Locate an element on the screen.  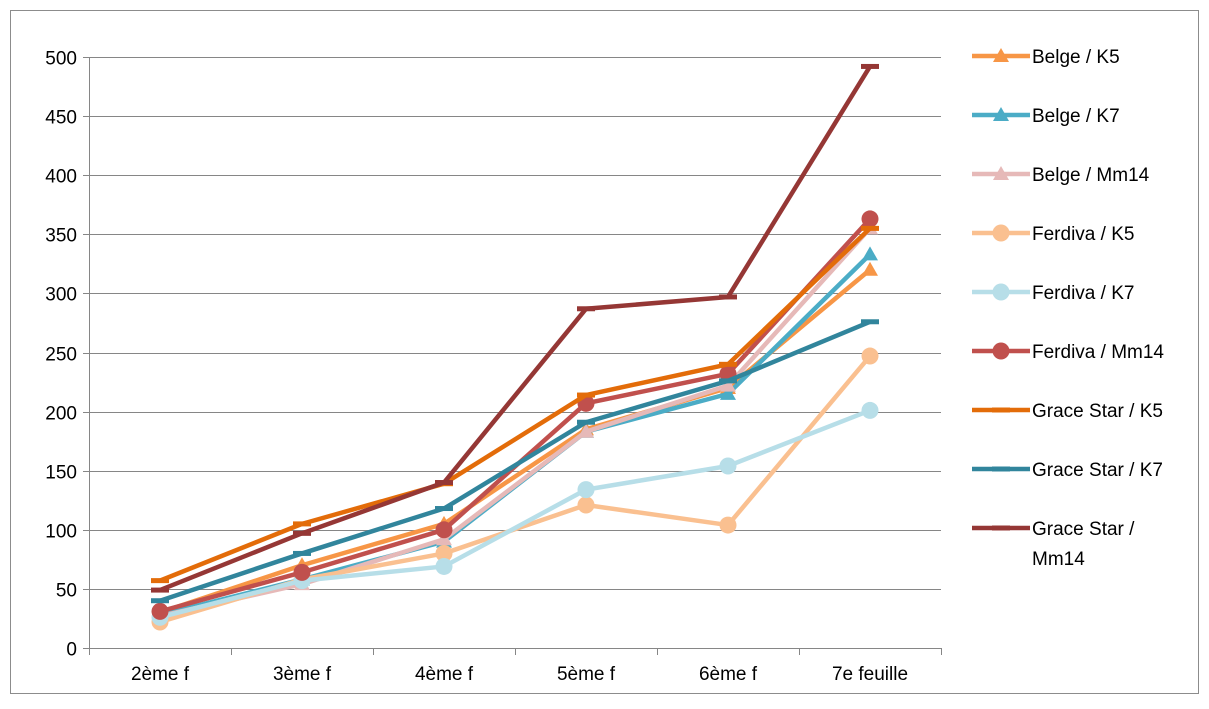
legend-item: Ferdiva / Mm14 is located at coordinates (1068, 352).